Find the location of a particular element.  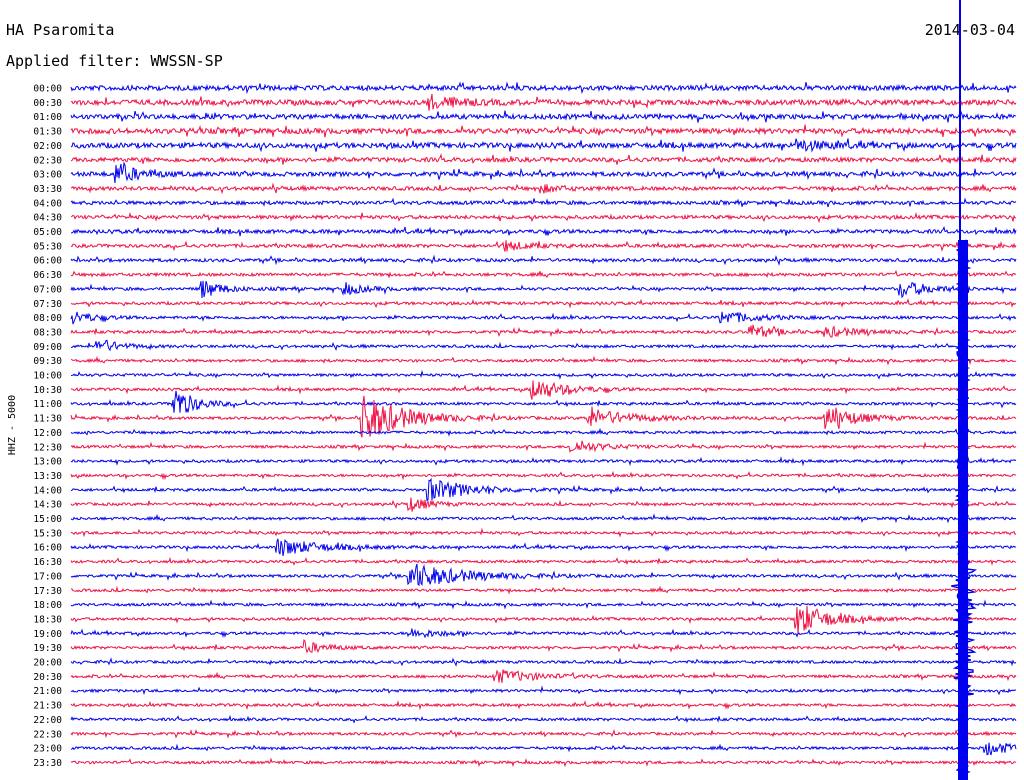

time-label: 17:00 is located at coordinates (47, 576).